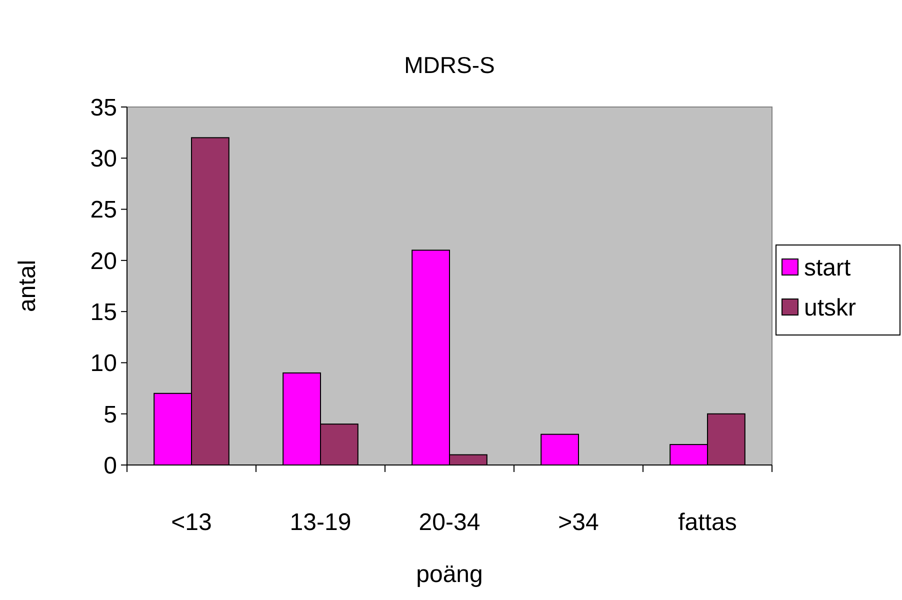  What do you see at coordinates (707, 522) in the screenshot?
I see `x-tick-label: fattas` at bounding box center [707, 522].